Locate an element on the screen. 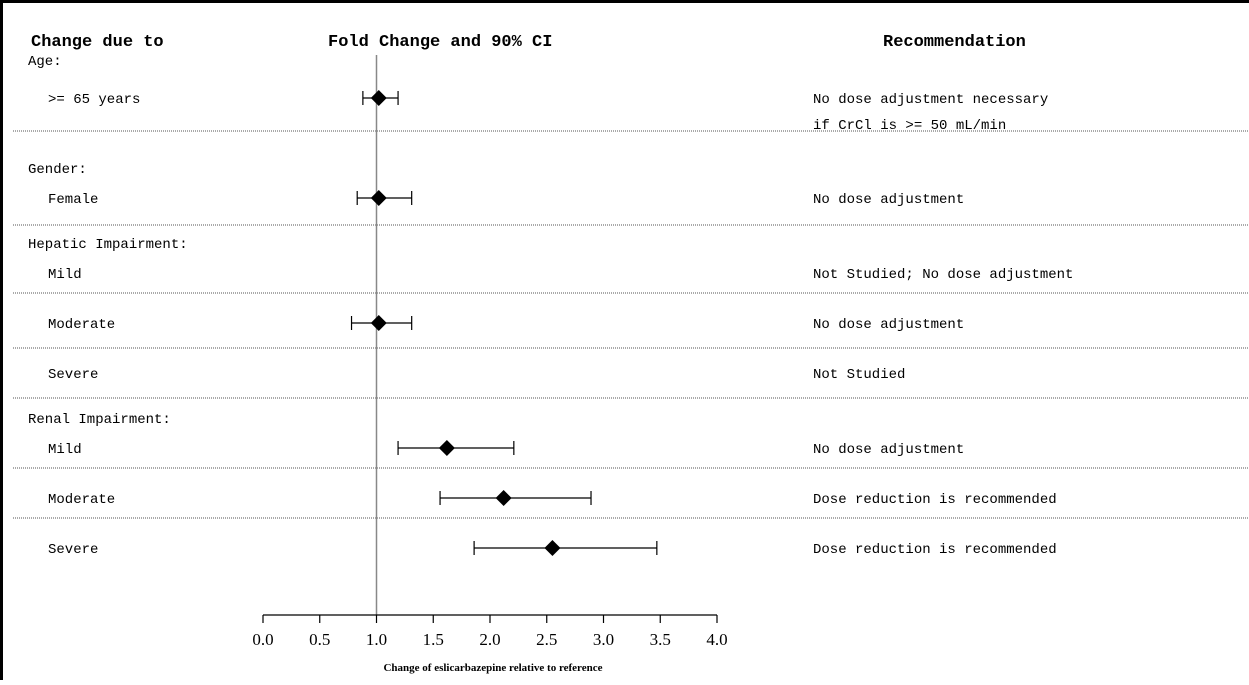 The image size is (1249, 685). header-fold-change: Fold Change and 90% CI is located at coordinates (440, 42).